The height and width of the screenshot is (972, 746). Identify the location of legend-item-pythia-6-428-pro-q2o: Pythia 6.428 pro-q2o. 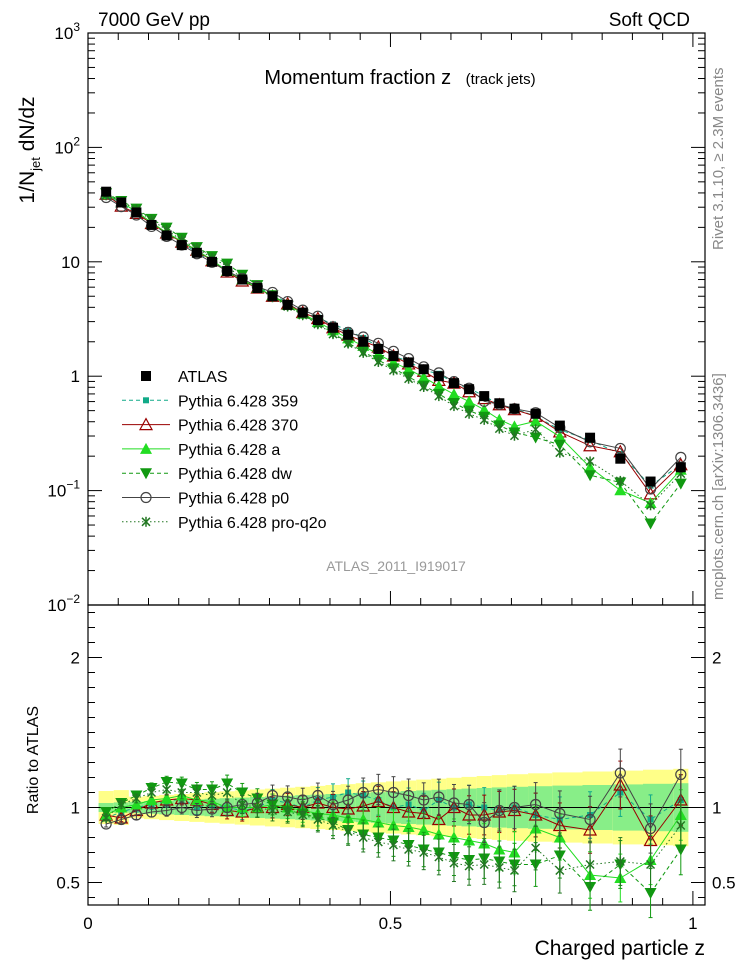
(224, 523).